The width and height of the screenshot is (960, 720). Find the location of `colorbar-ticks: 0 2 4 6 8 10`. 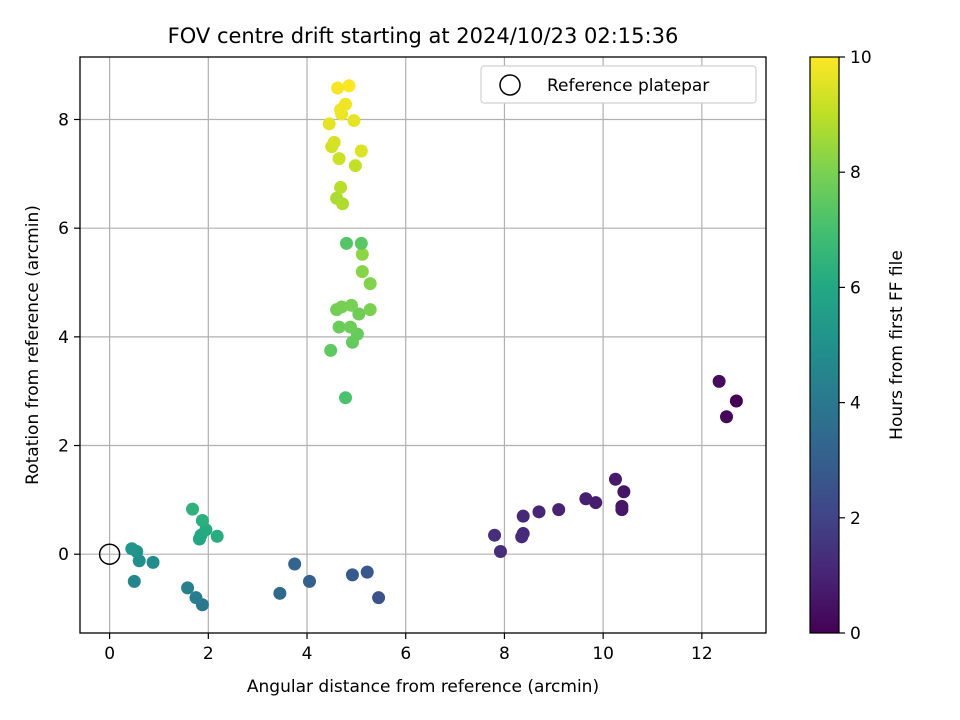

colorbar-ticks: 0 2 4 6 8 10 is located at coordinates (855, 346).